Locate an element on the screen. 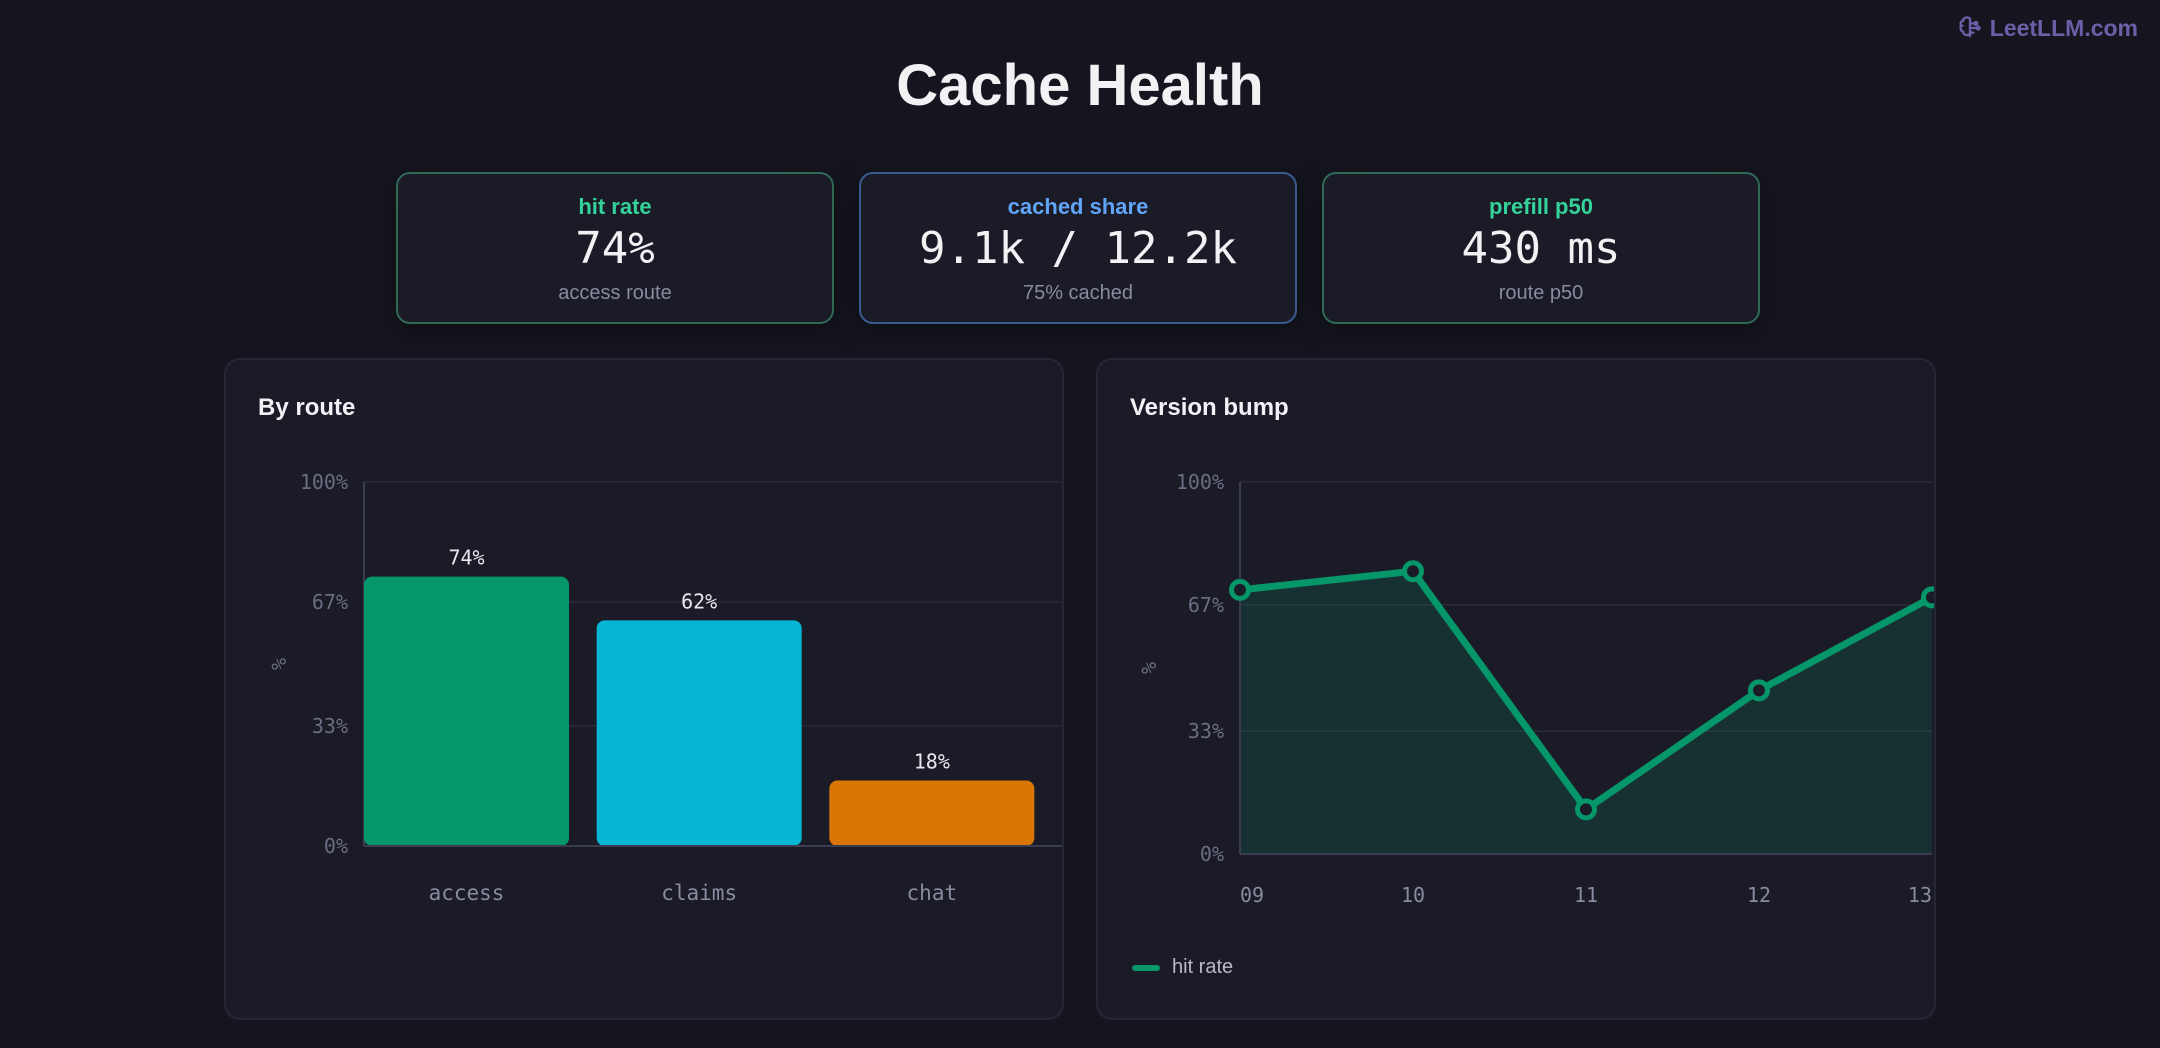 Image resolution: width=2160 pixels, height=1048 pixels. kpi-subtext: access route is located at coordinates (615, 293).